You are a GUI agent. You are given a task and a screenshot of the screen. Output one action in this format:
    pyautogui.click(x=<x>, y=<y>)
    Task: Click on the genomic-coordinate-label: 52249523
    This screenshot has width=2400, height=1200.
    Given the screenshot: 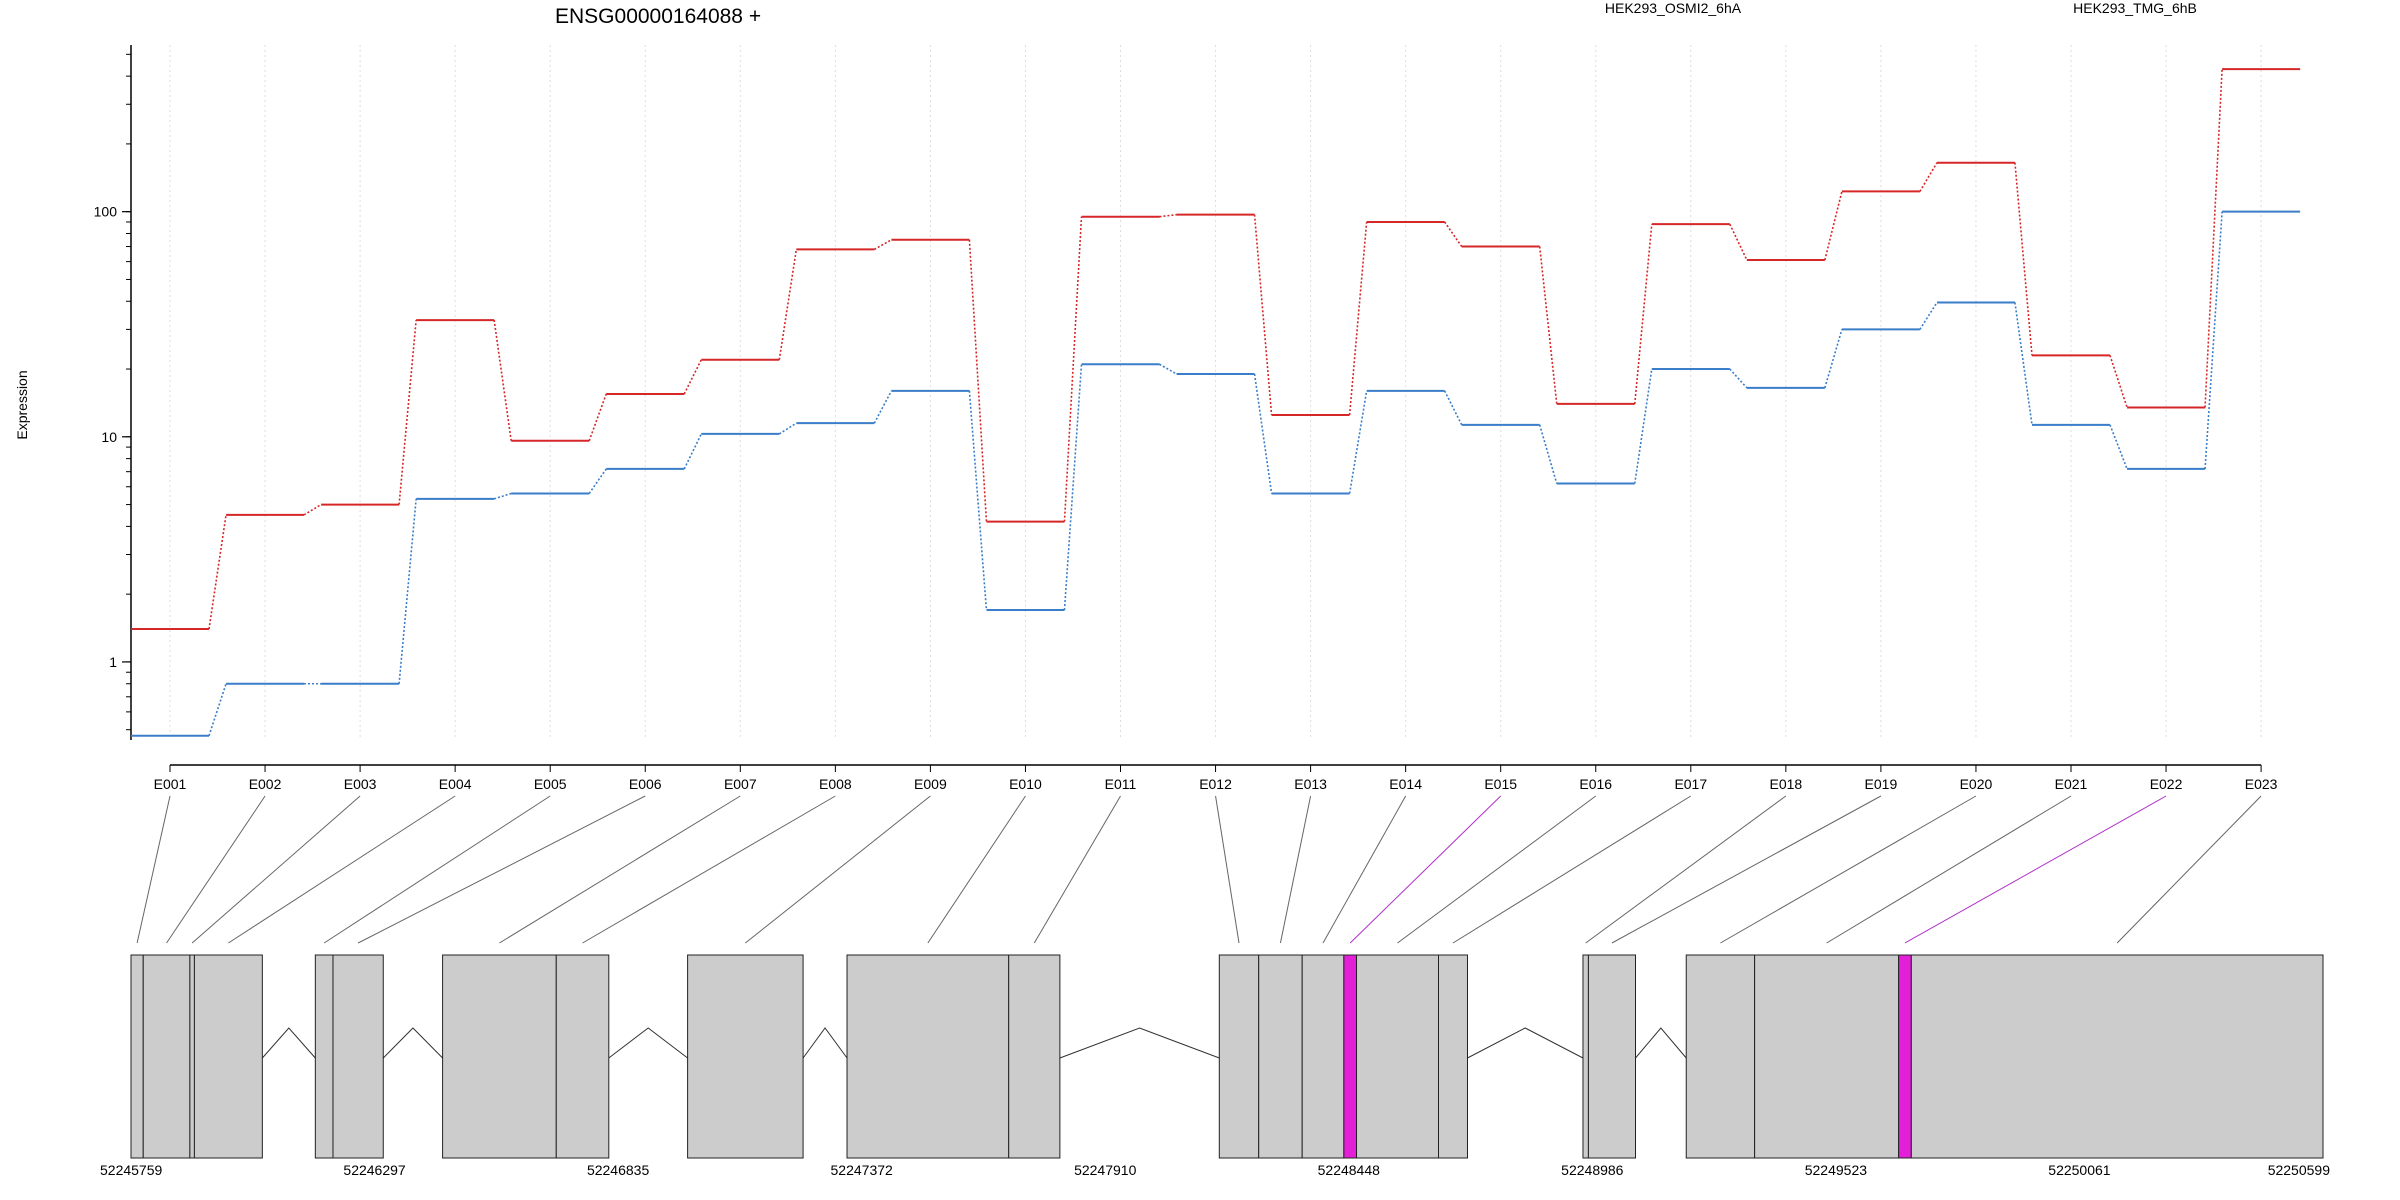 What is the action you would take?
    pyautogui.click(x=1836, y=1170)
    